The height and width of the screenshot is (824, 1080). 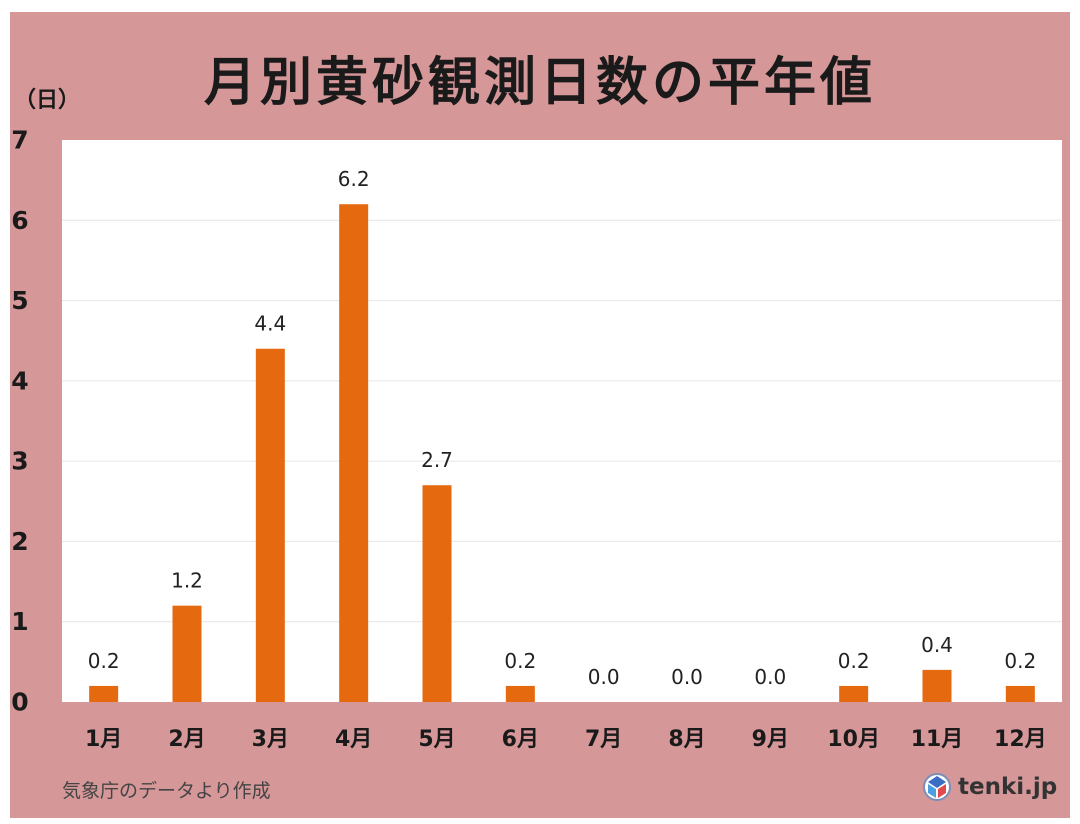 I want to click on data-label: 6.2, so click(x=354, y=179).